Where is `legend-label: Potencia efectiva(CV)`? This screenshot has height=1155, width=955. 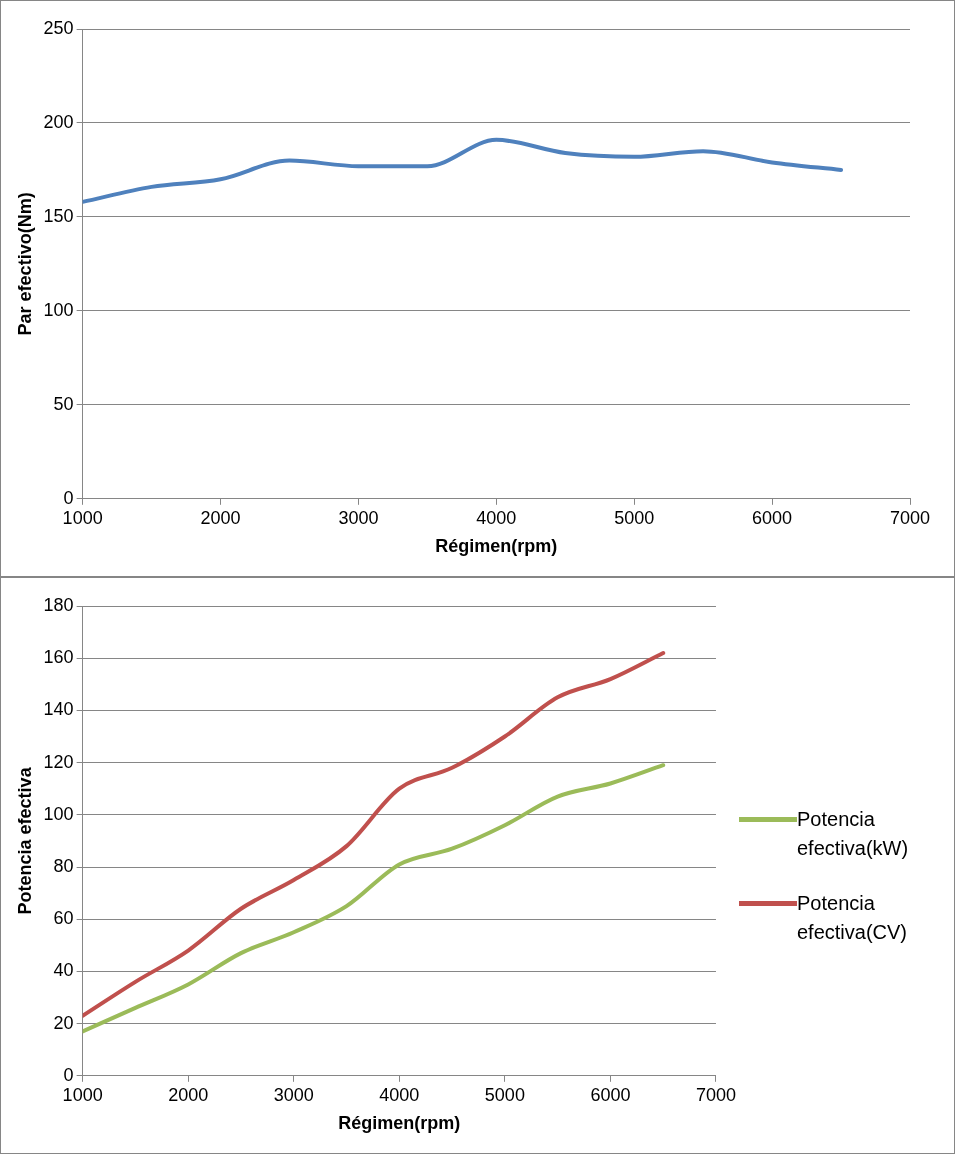
legend-label: Potencia efectiva(CV) is located at coordinates (853, 917).